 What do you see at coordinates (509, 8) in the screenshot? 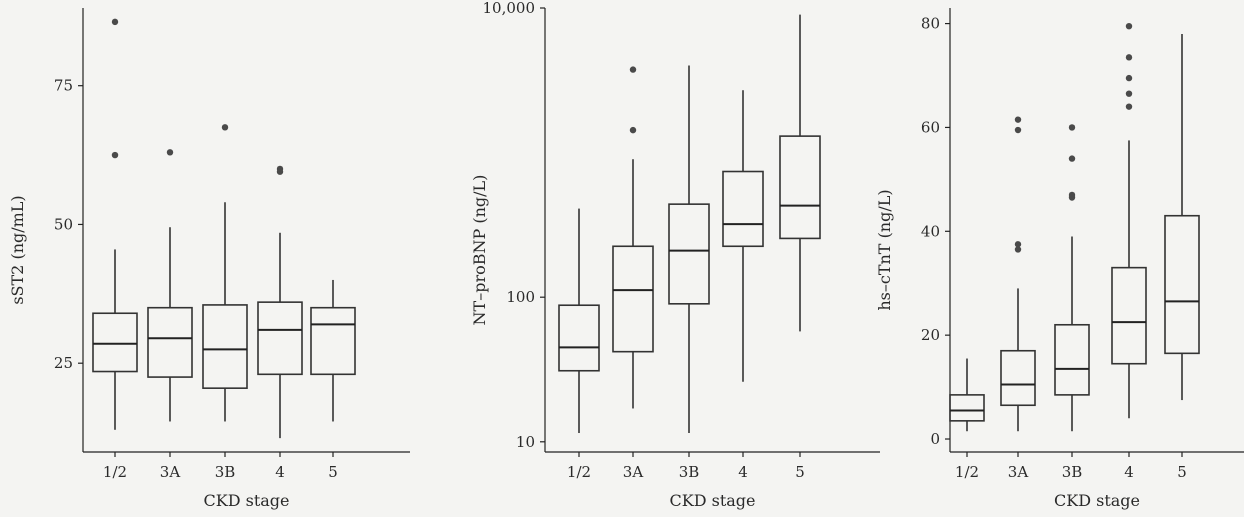
I see `y-tick-label: 10,000` at bounding box center [509, 8].